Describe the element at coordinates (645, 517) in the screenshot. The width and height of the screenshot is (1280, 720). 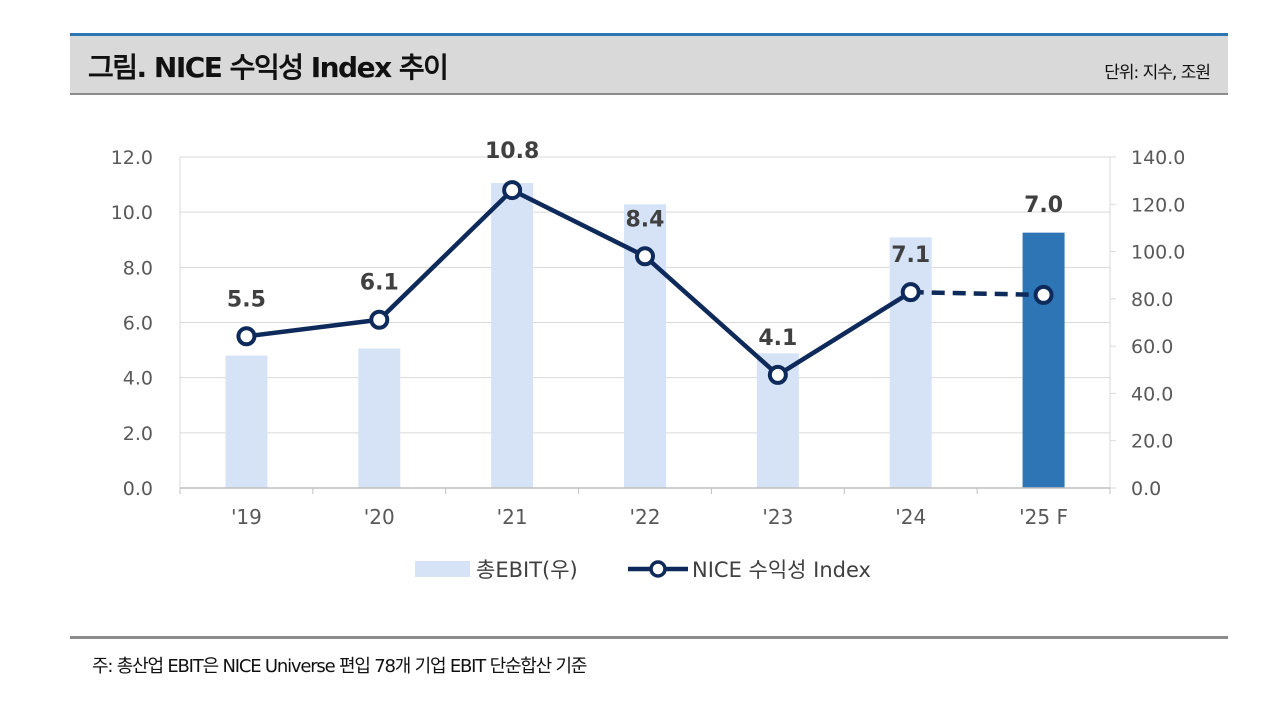
I see `x-tick-label: '22` at that location.